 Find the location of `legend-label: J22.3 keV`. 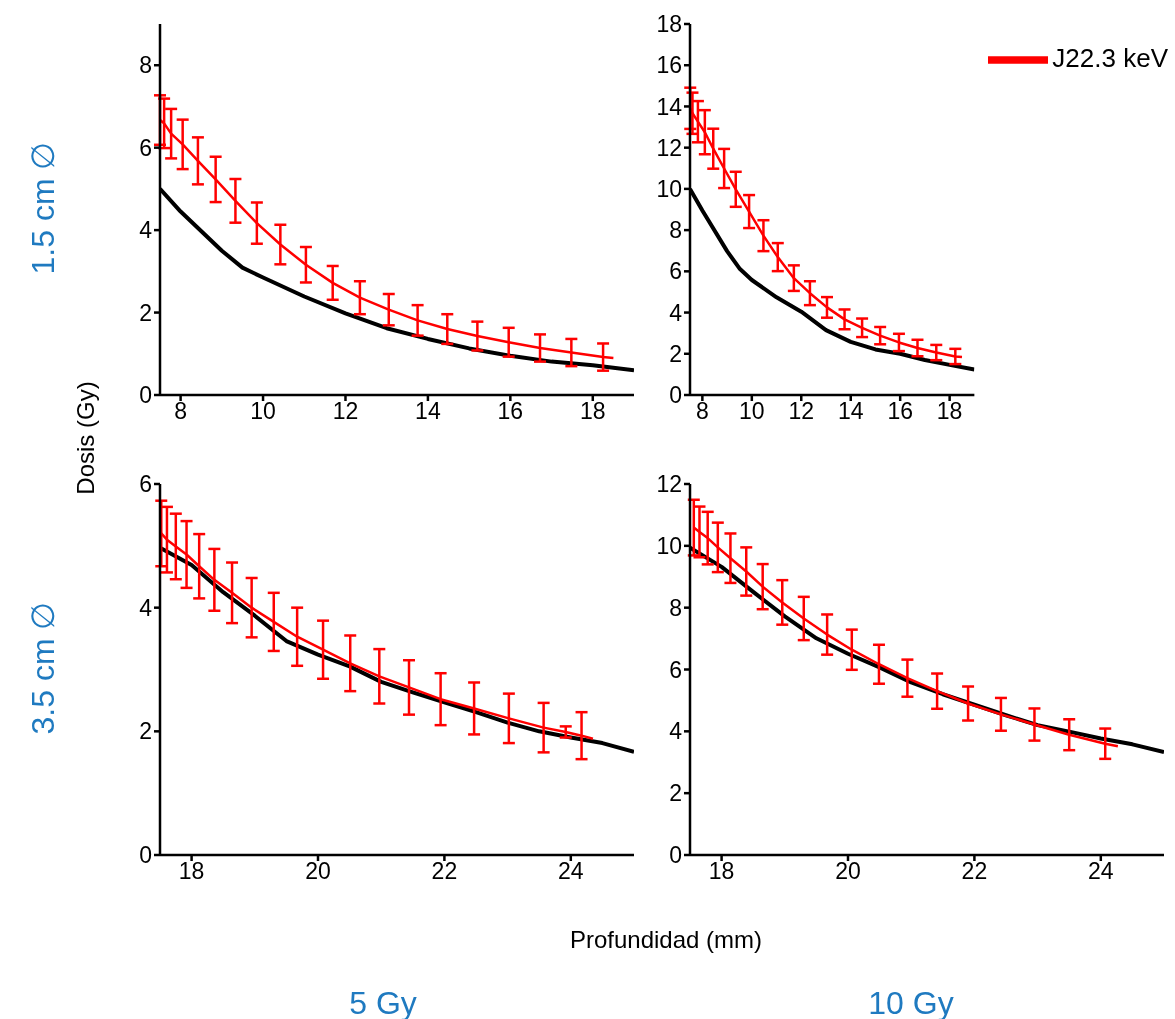

legend-label: J22.3 keV is located at coordinates (1110, 57).